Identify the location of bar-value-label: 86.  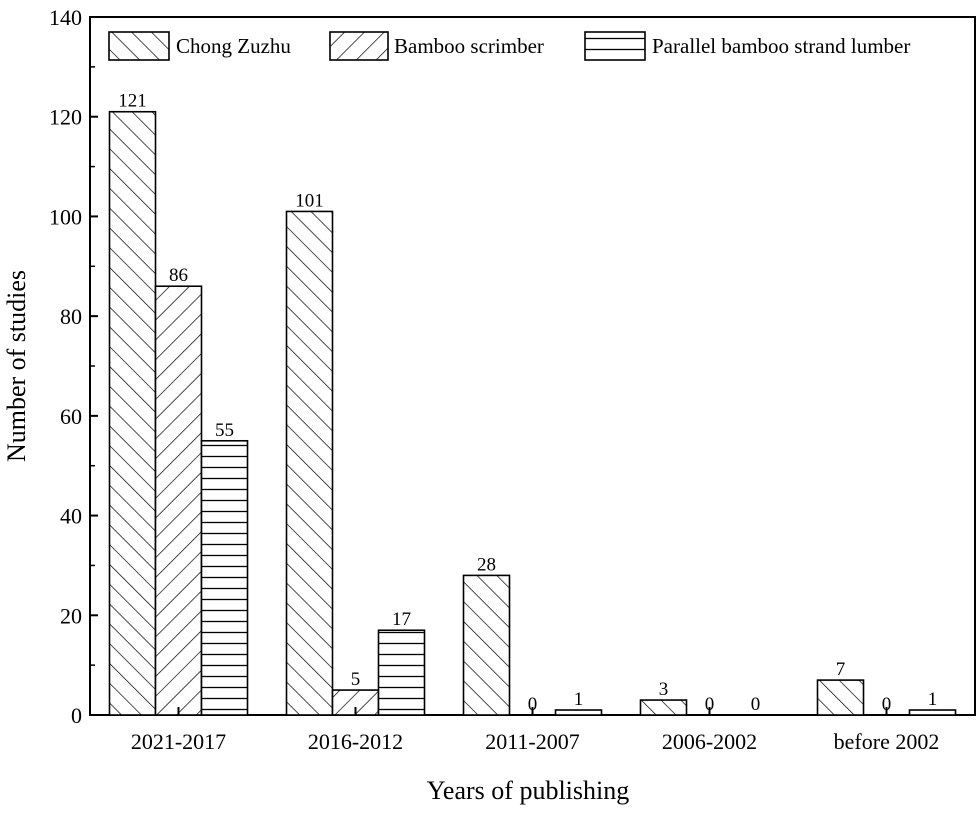
(178, 275).